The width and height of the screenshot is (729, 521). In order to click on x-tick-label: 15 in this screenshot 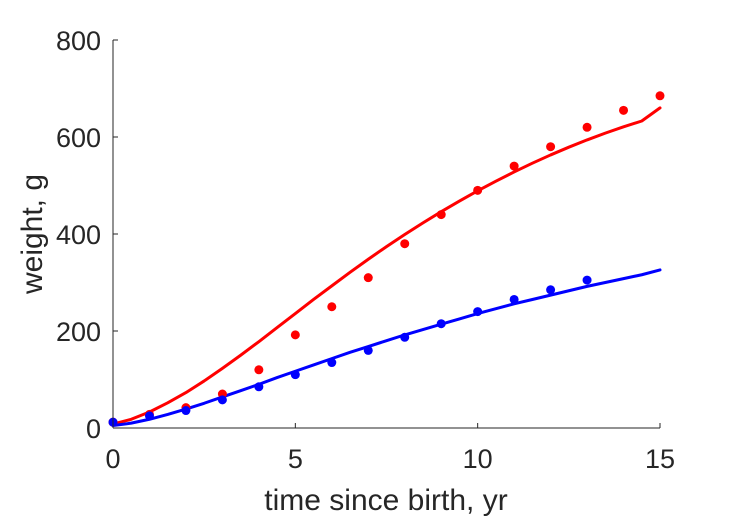, I will do `click(660, 459)`.